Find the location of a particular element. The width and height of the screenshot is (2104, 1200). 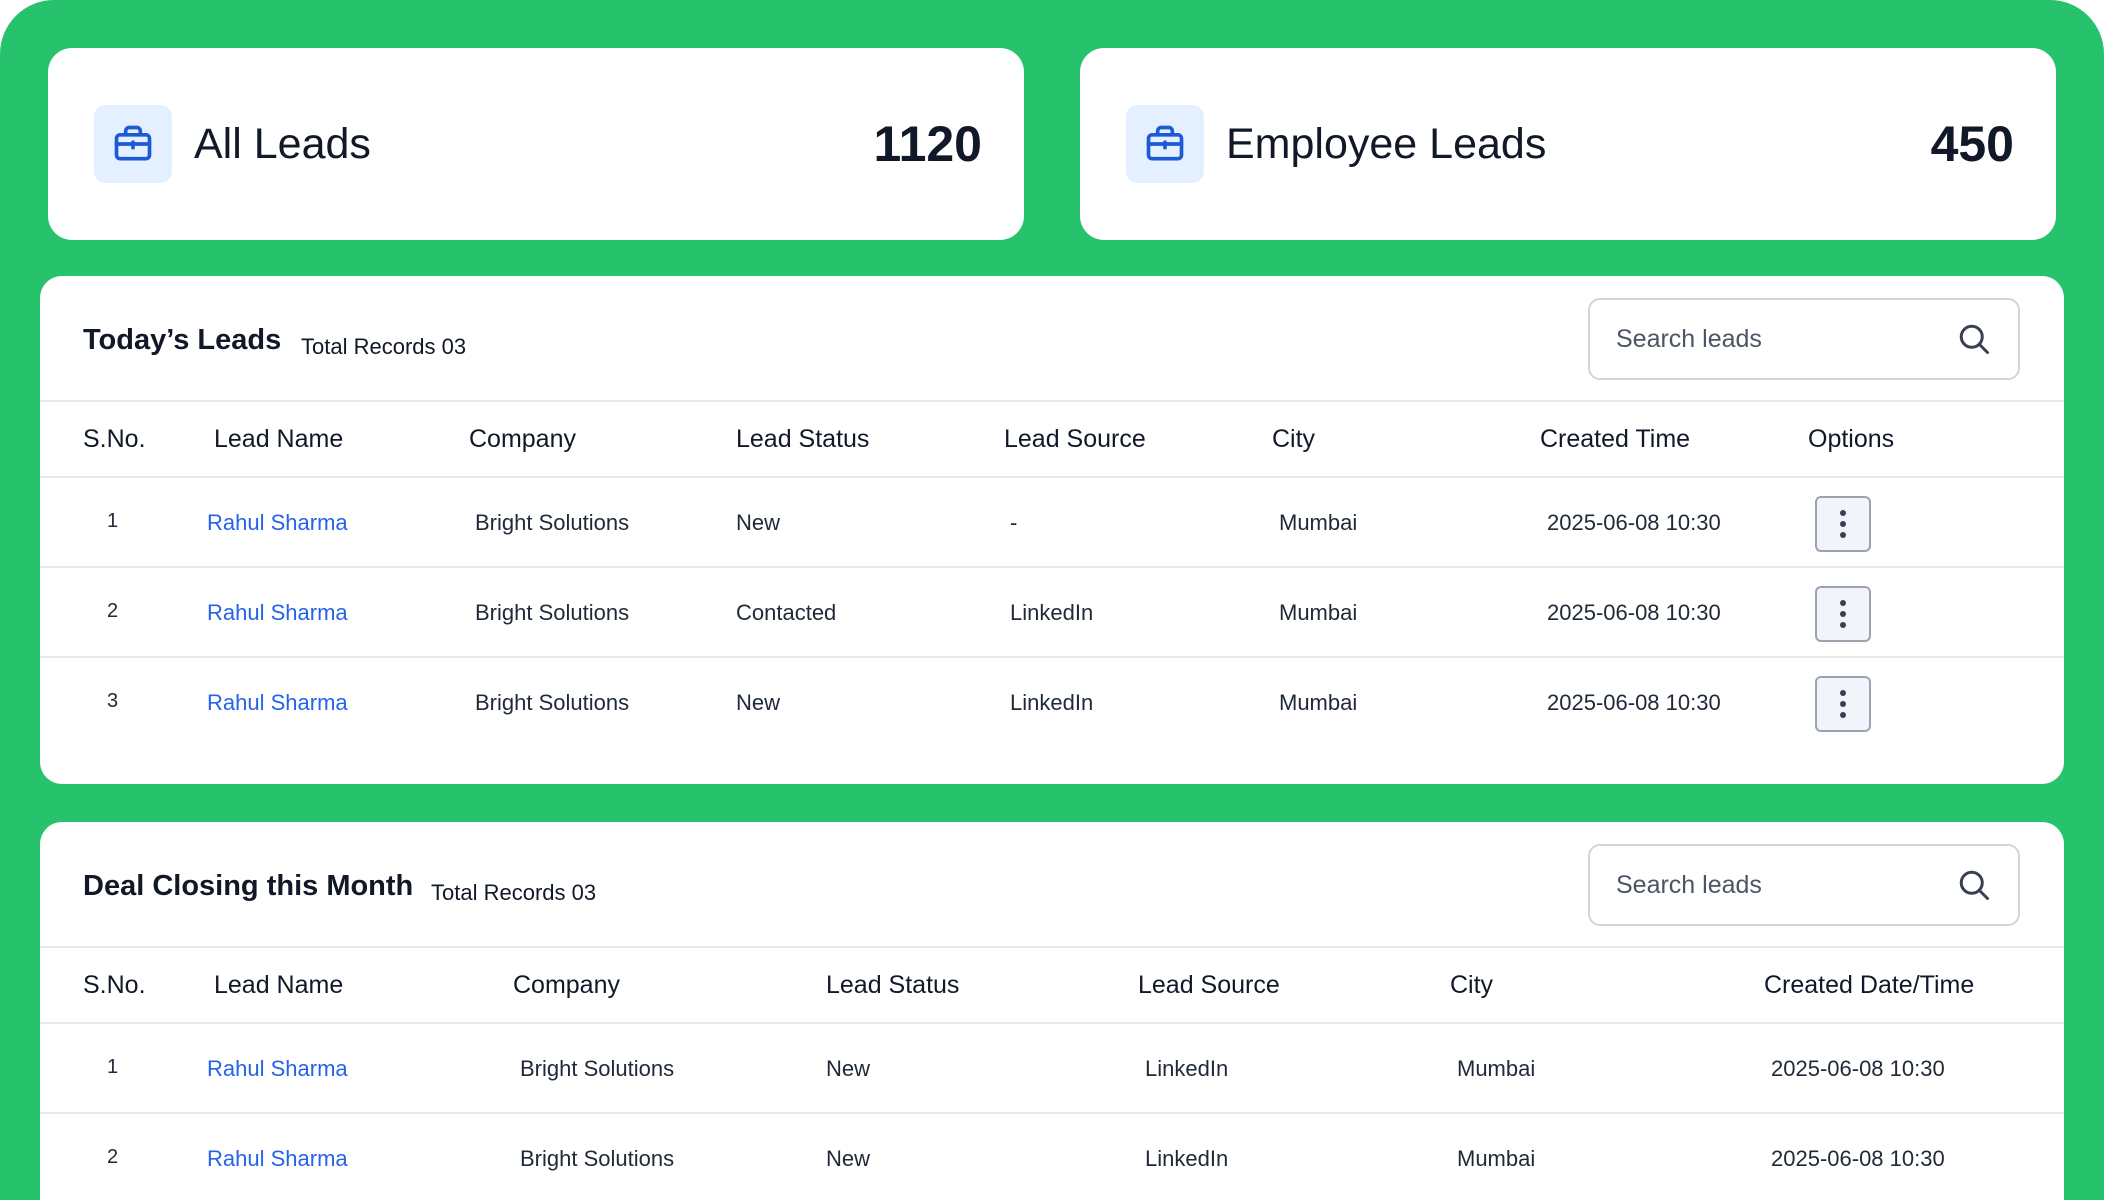

all-leads-label: All Leads is located at coordinates (282, 143).